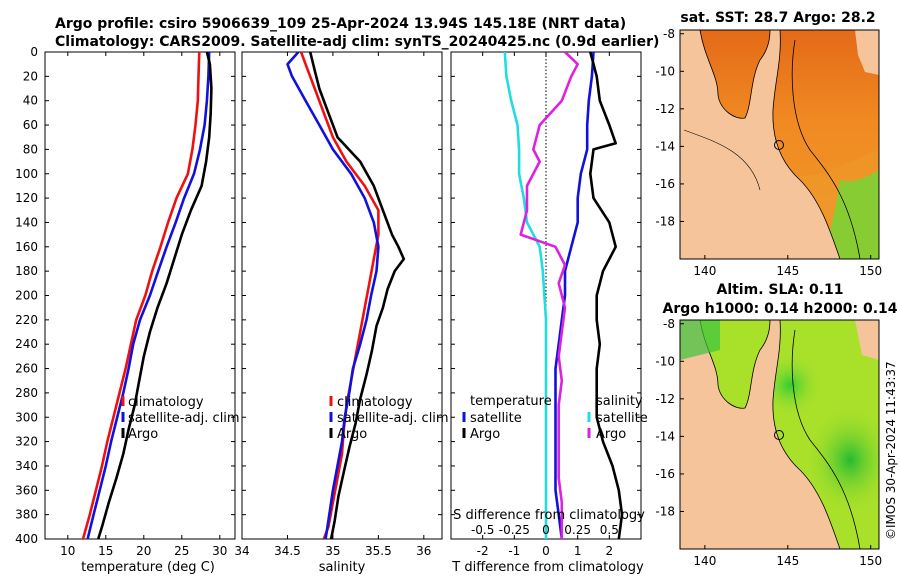 The image size is (900, 580). I want to click on s-diff-tick-label: -0.5, so click(482, 530).